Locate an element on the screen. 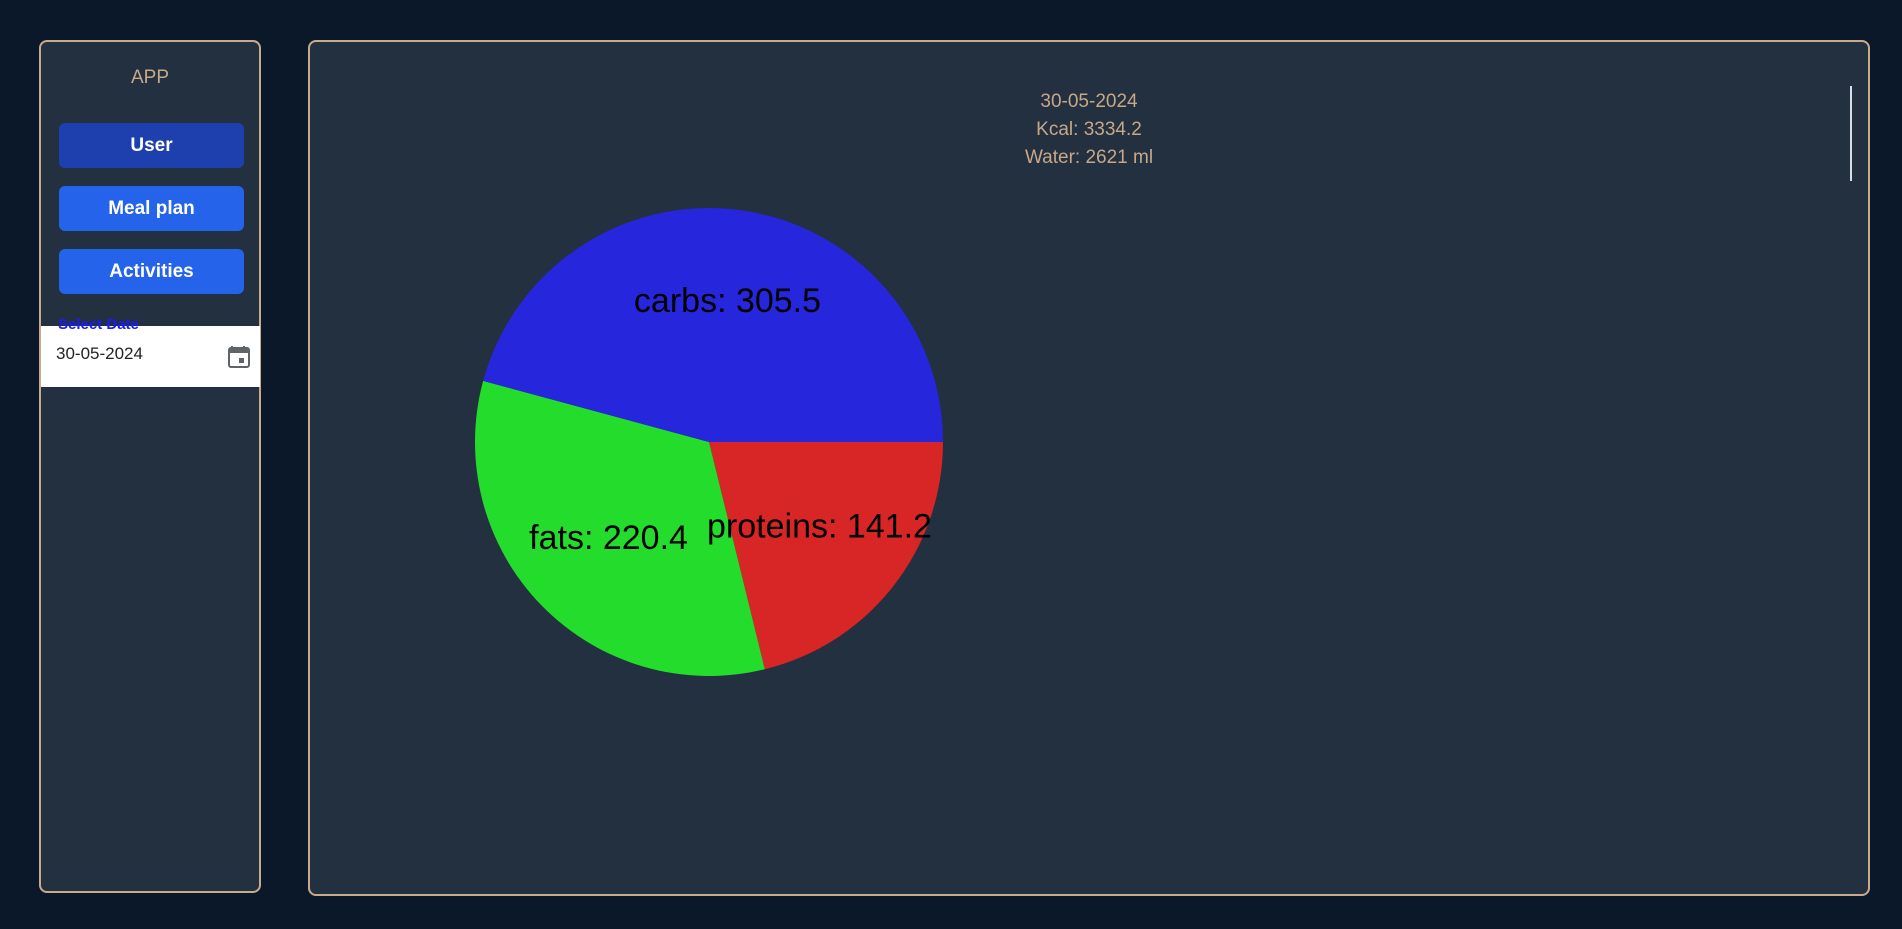 The height and width of the screenshot is (929, 1902). scrollbar is located at coordinates (1851, 133).